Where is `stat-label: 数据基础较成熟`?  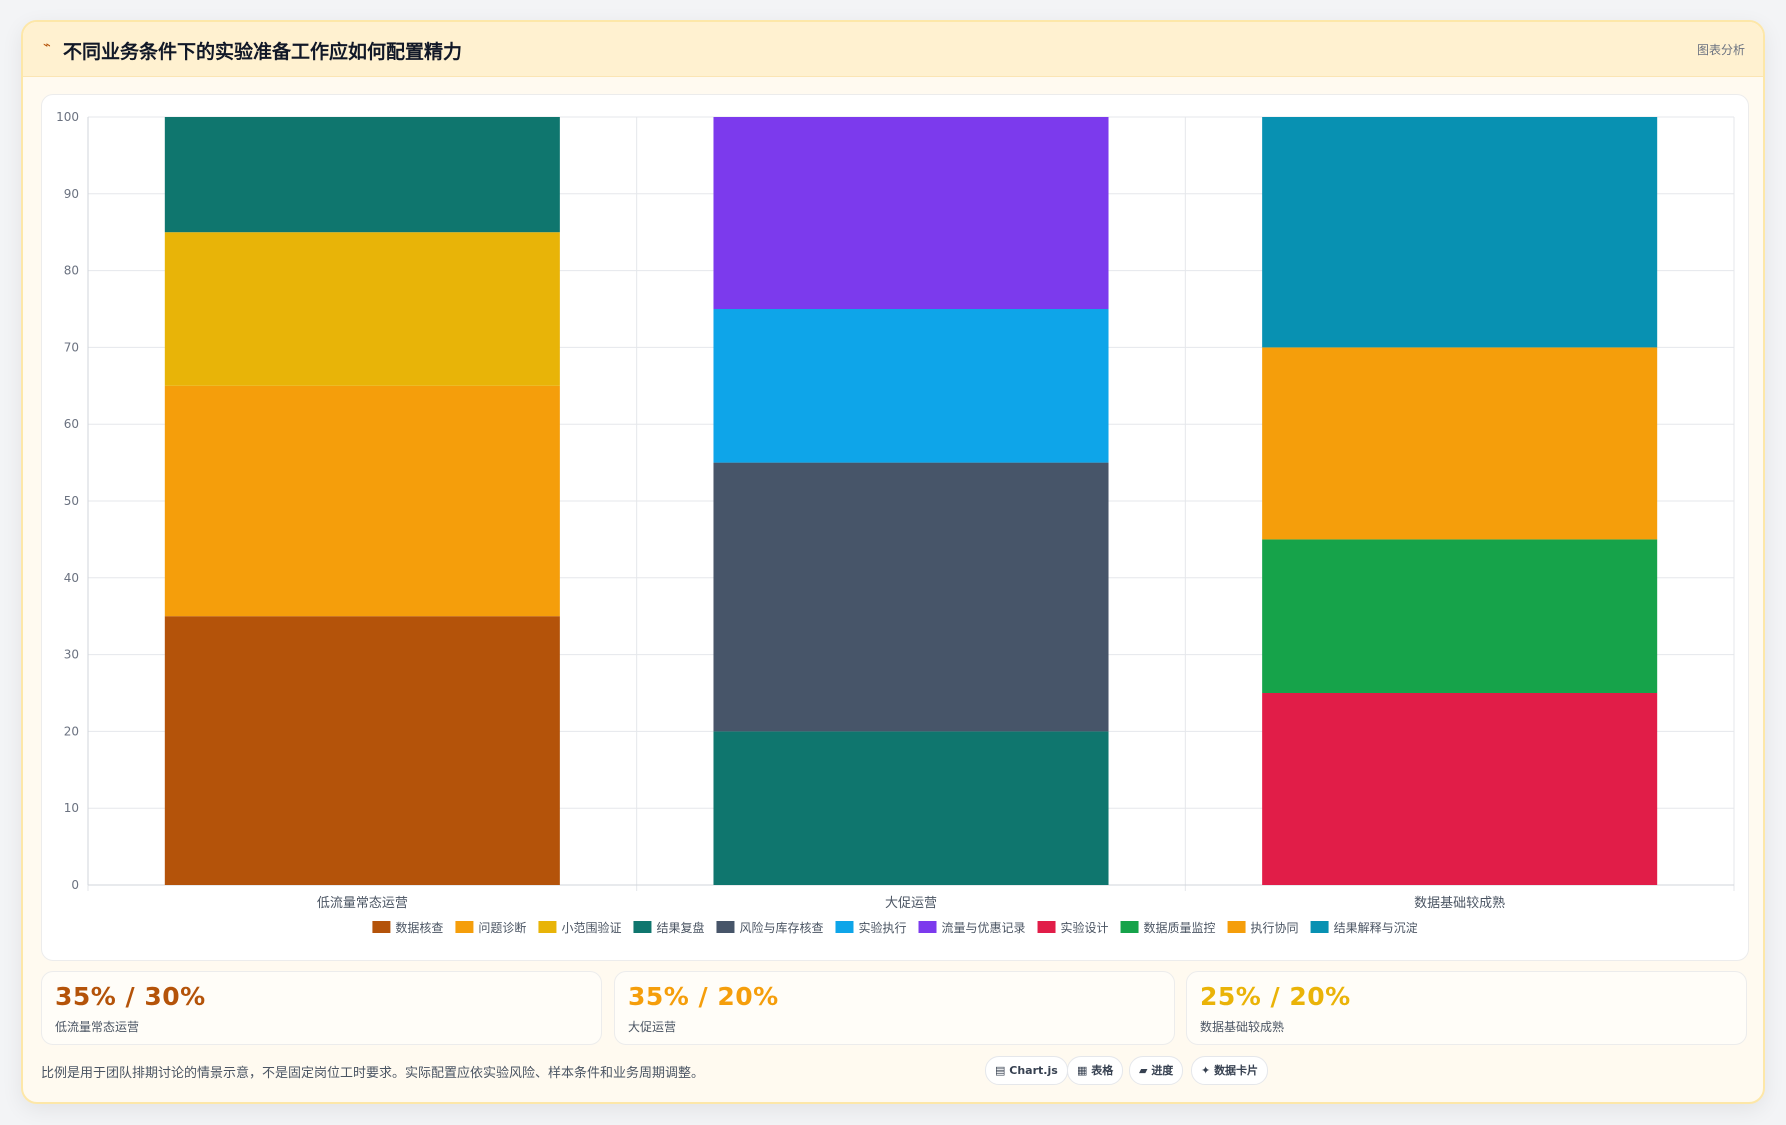 stat-label: 数据基础较成熟 is located at coordinates (1242, 1027).